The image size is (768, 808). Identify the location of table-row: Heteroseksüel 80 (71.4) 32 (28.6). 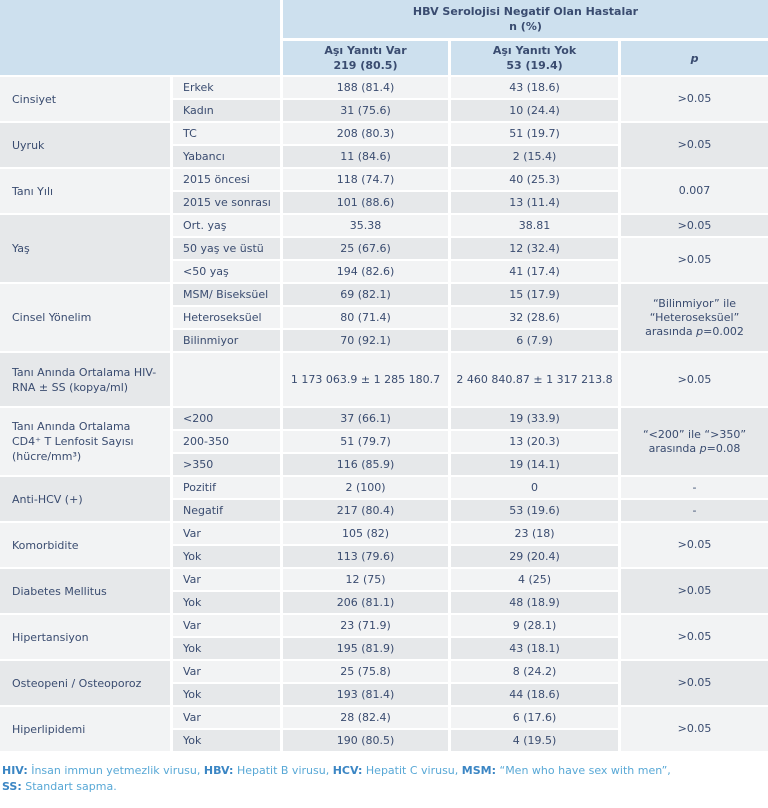
(384, 318).